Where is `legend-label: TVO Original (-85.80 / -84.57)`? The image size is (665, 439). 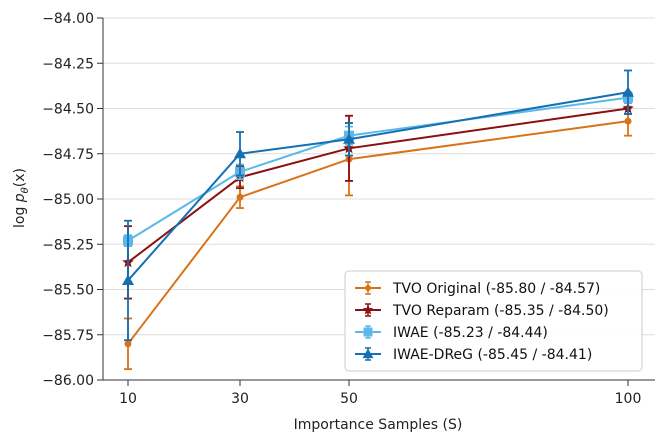 legend-label: TVO Original (-85.80 / -84.57) is located at coordinates (496, 289).